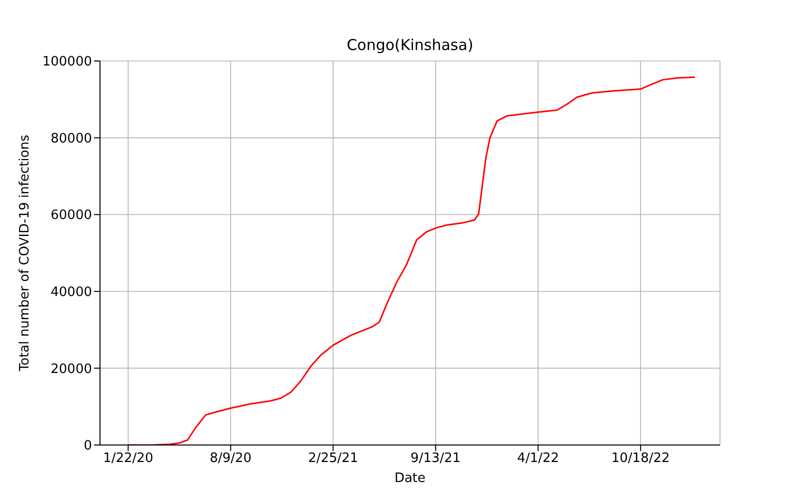  I want to click on y-tick-label: 0, so click(88, 446).